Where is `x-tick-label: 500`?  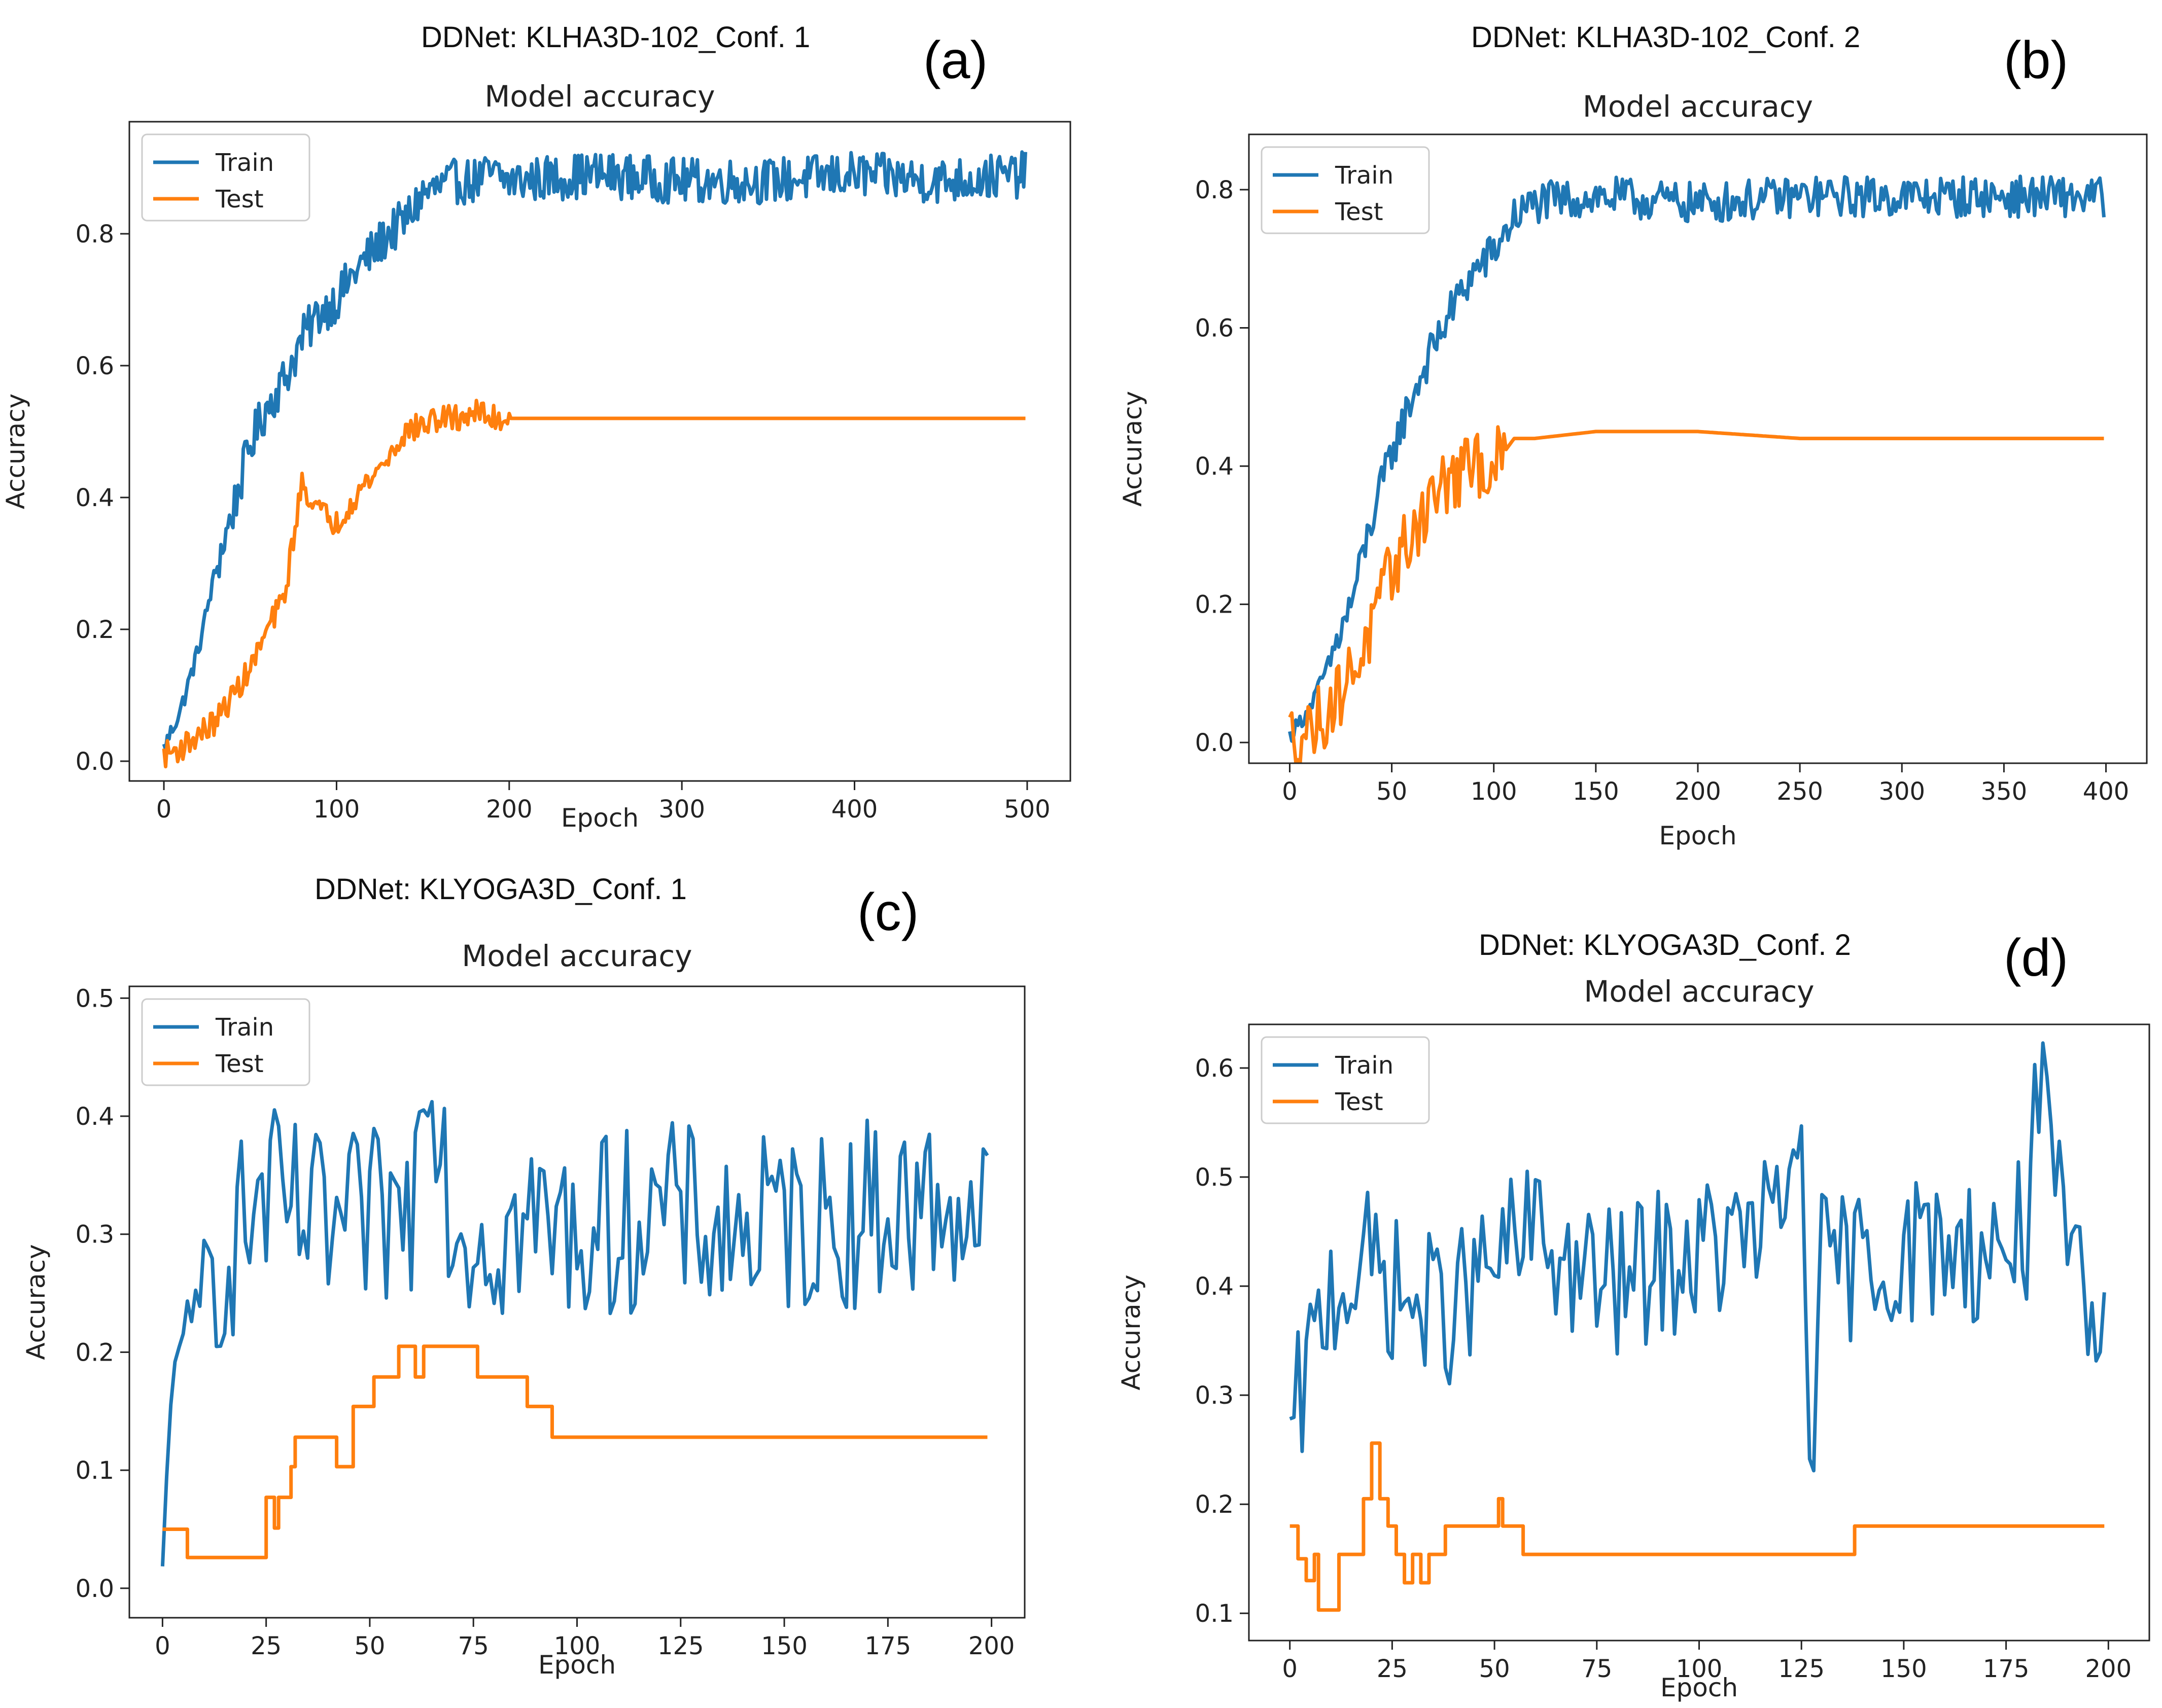 x-tick-label: 500 is located at coordinates (1027, 809).